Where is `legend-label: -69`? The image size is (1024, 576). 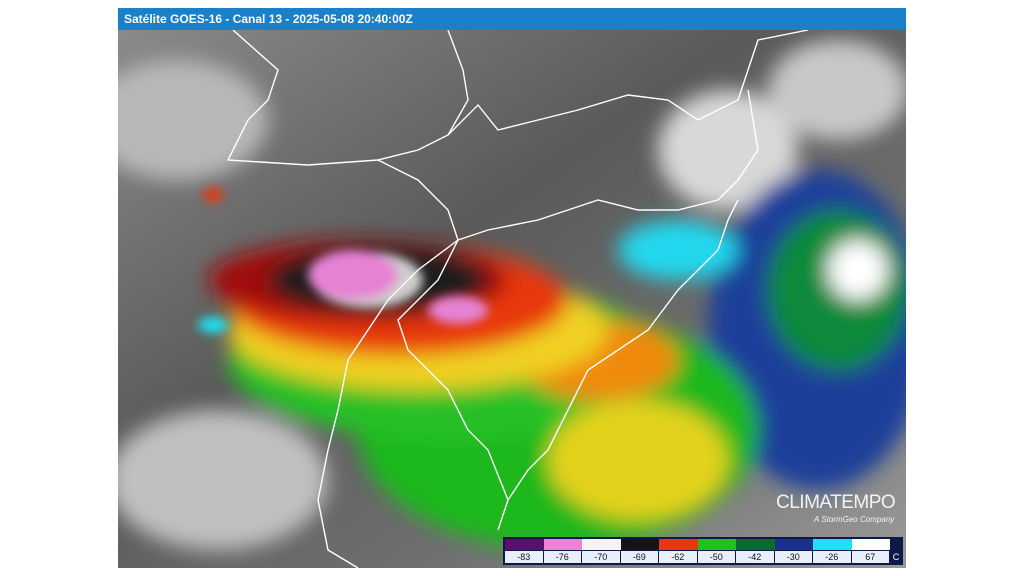 legend-label: -69 is located at coordinates (639, 557).